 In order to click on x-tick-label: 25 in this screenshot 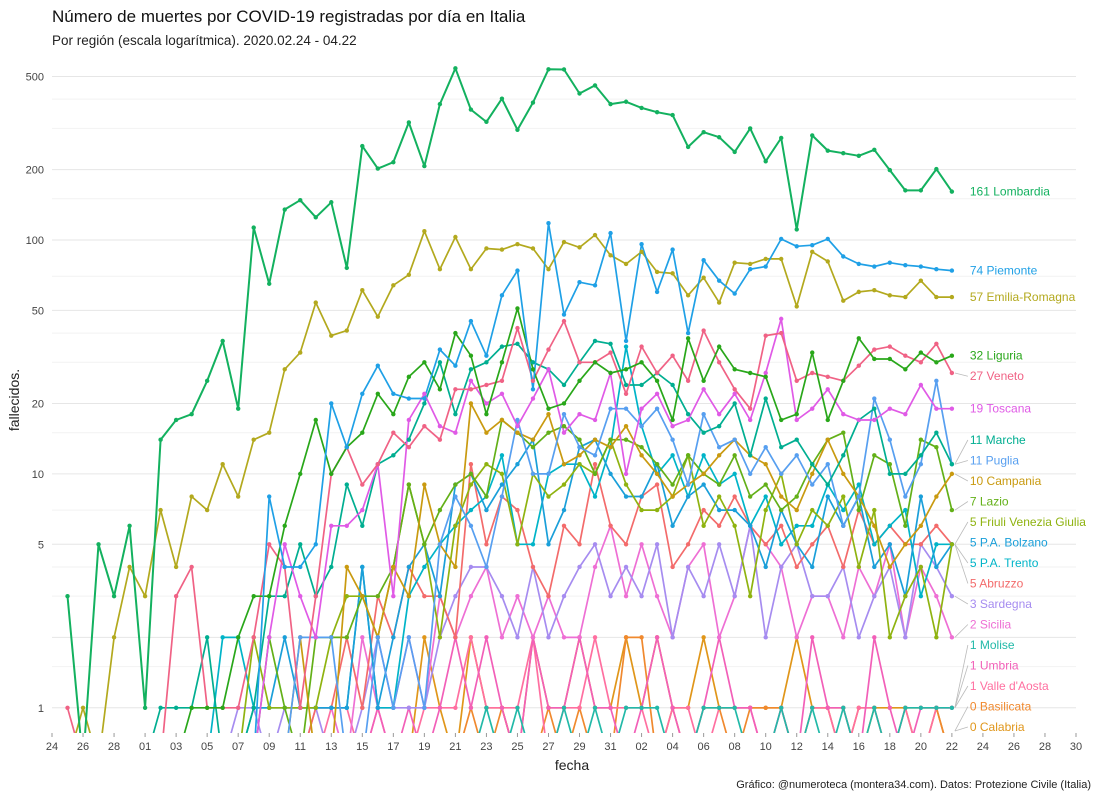, I will do `click(517, 747)`.